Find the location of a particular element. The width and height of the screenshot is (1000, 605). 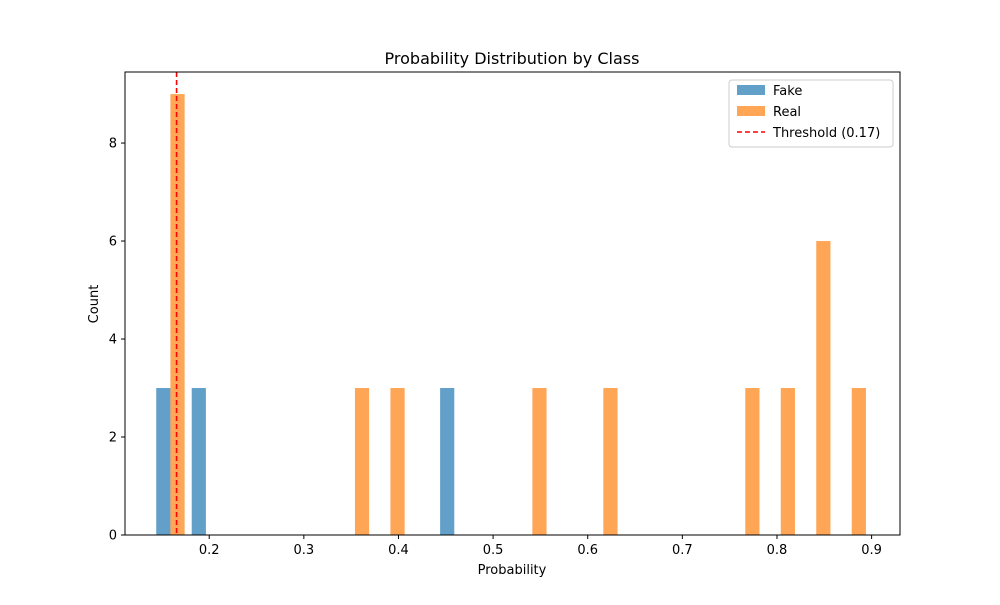

legend-label-fake: Fake is located at coordinates (787, 91).